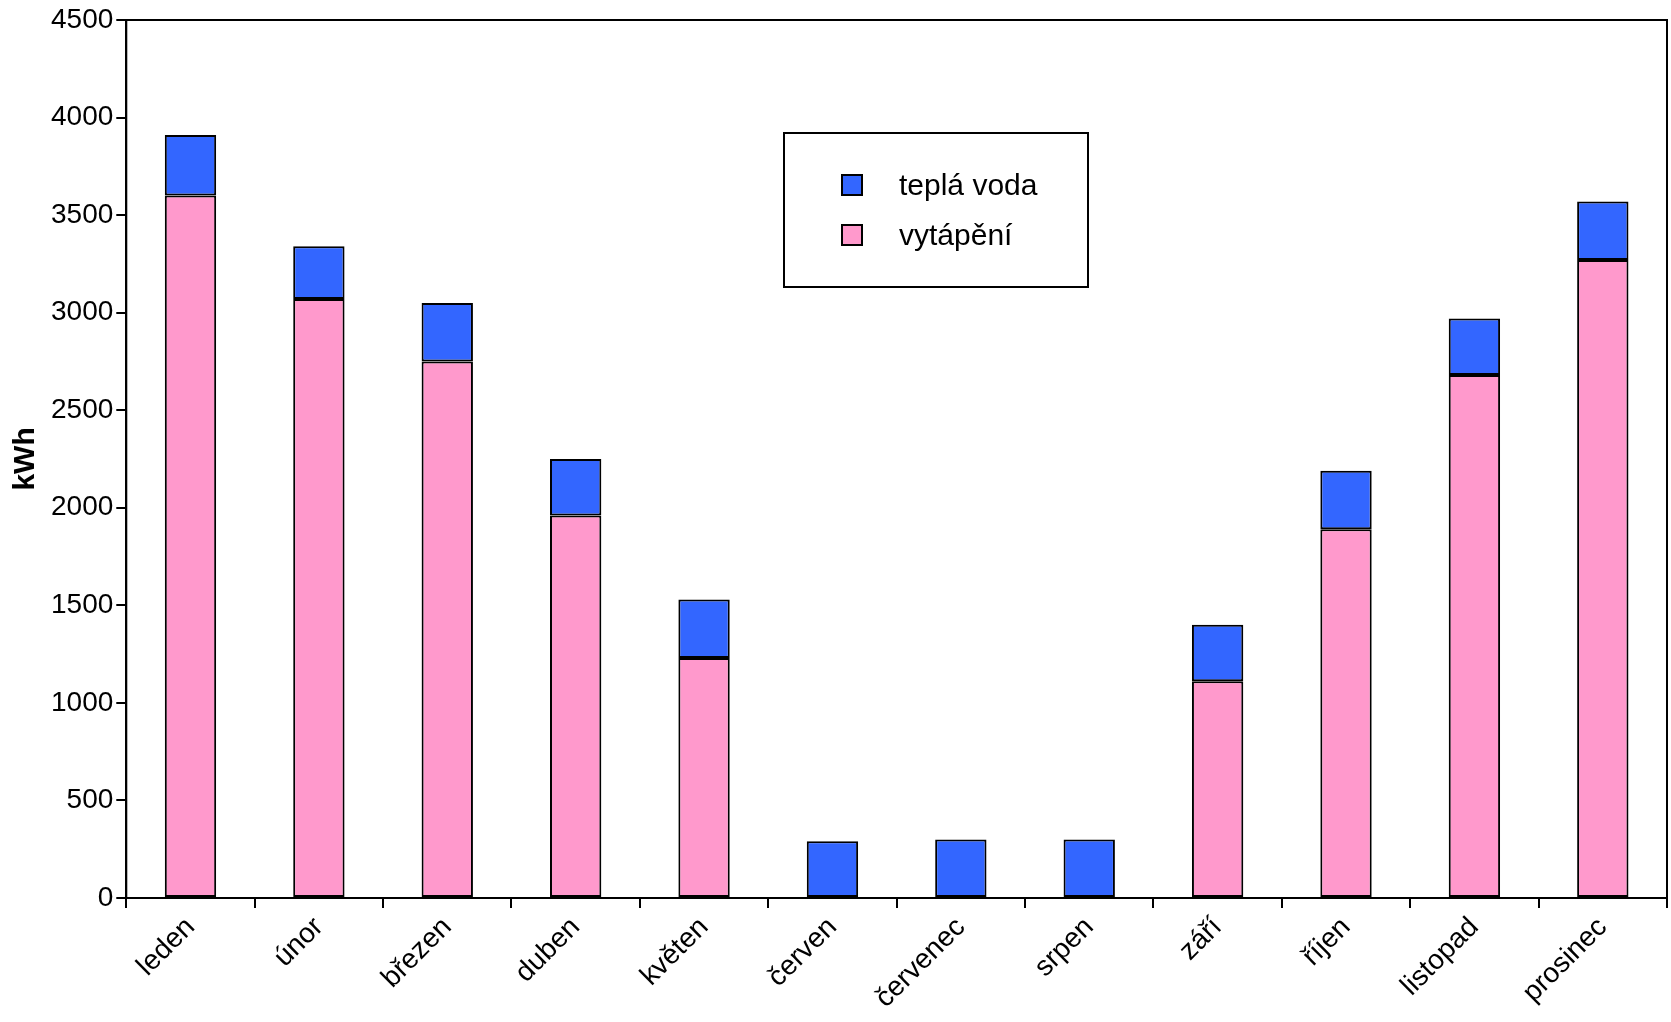 The height and width of the screenshot is (1022, 1671). I want to click on legend-label: vytápění, so click(956, 235).